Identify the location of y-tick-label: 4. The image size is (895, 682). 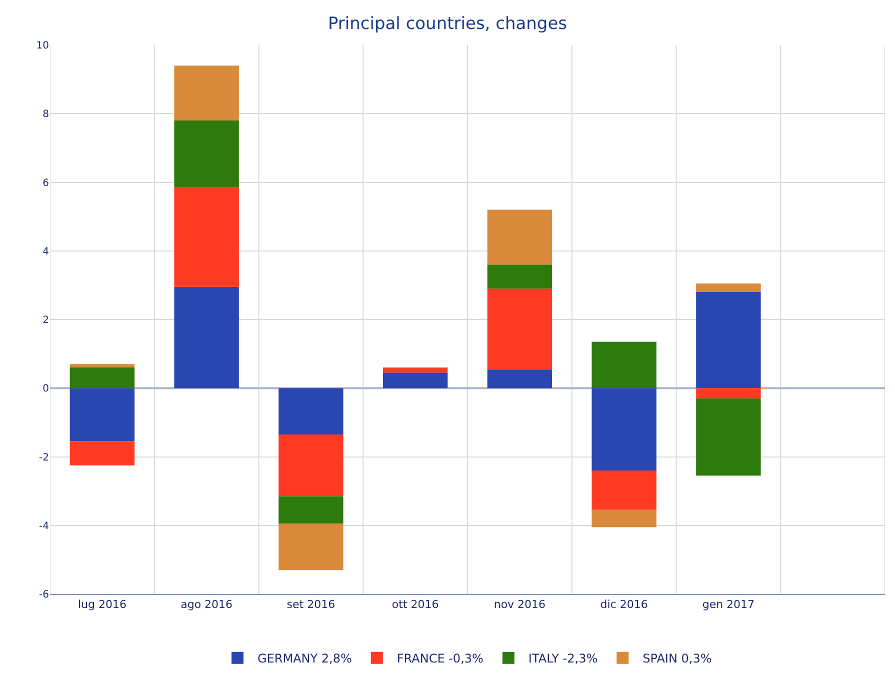
(45, 252).